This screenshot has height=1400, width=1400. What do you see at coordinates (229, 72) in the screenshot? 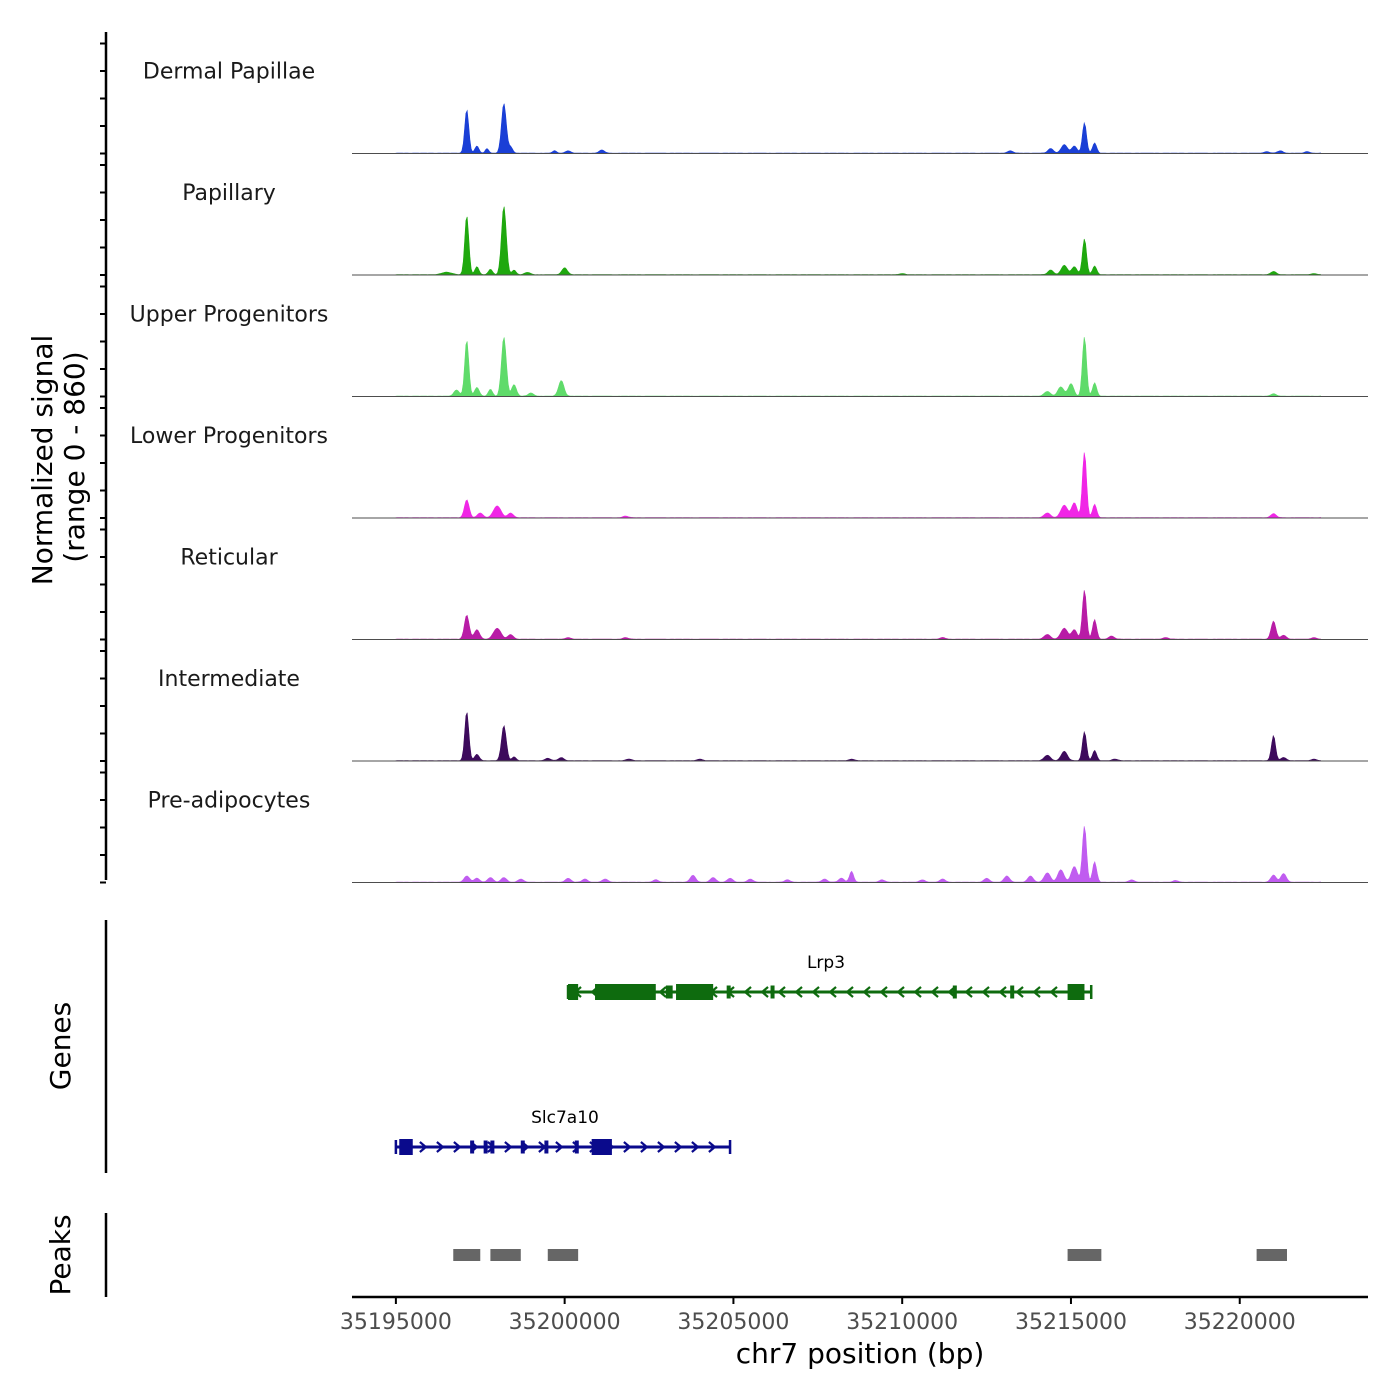
I see `track-label: Dermal Papillae` at bounding box center [229, 72].